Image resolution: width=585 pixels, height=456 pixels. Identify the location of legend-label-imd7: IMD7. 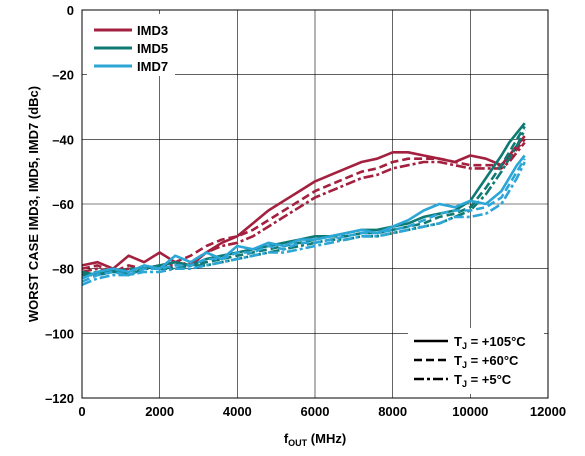
(152, 66).